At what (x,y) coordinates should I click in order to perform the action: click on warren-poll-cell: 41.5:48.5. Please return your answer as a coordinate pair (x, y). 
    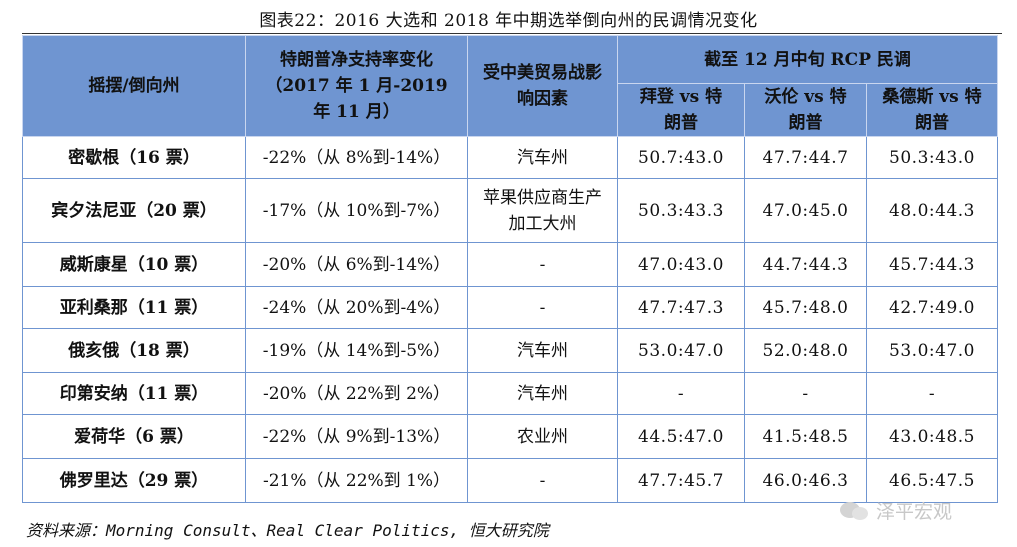
    Looking at the image, I should click on (805, 436).